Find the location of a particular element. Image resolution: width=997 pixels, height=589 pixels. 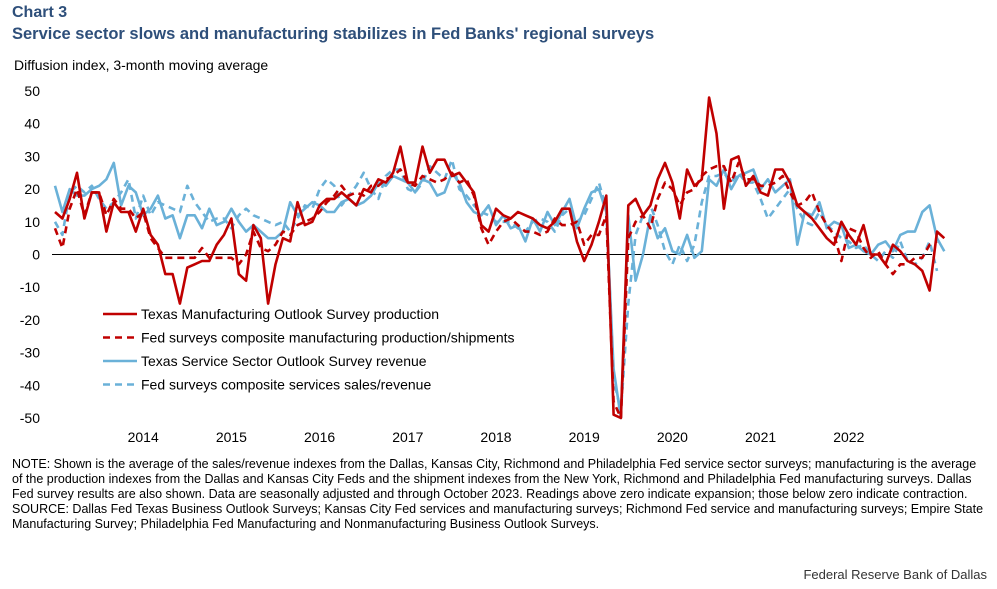

x-tick-label: 2019 is located at coordinates (584, 437).